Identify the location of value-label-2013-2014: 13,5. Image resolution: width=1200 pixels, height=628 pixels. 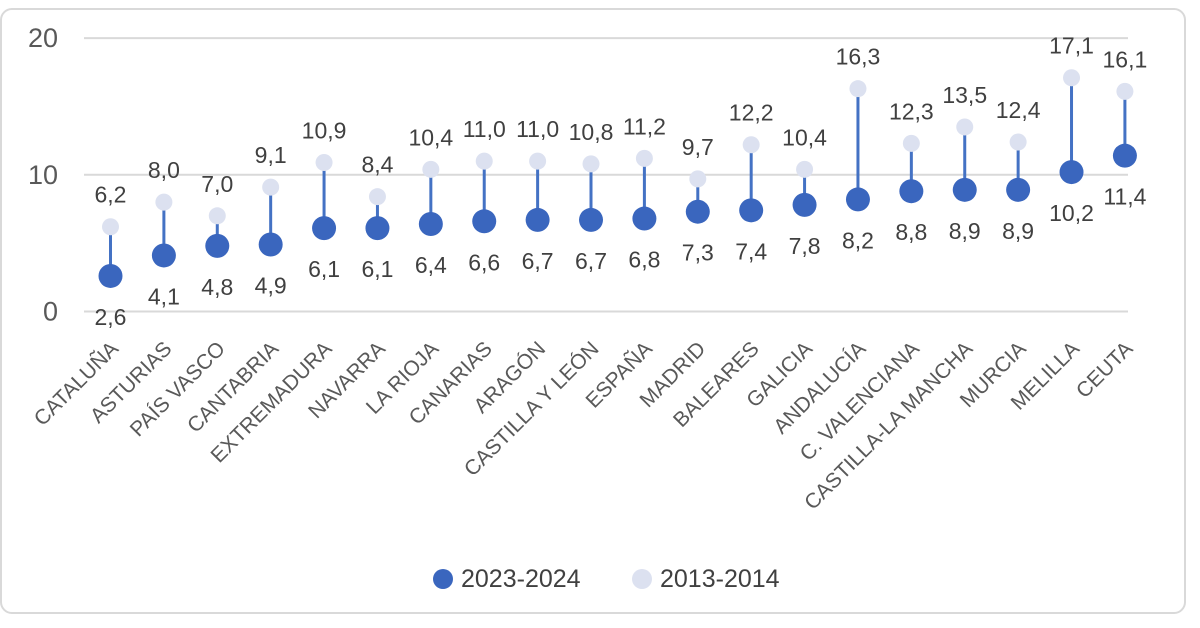
(964, 95).